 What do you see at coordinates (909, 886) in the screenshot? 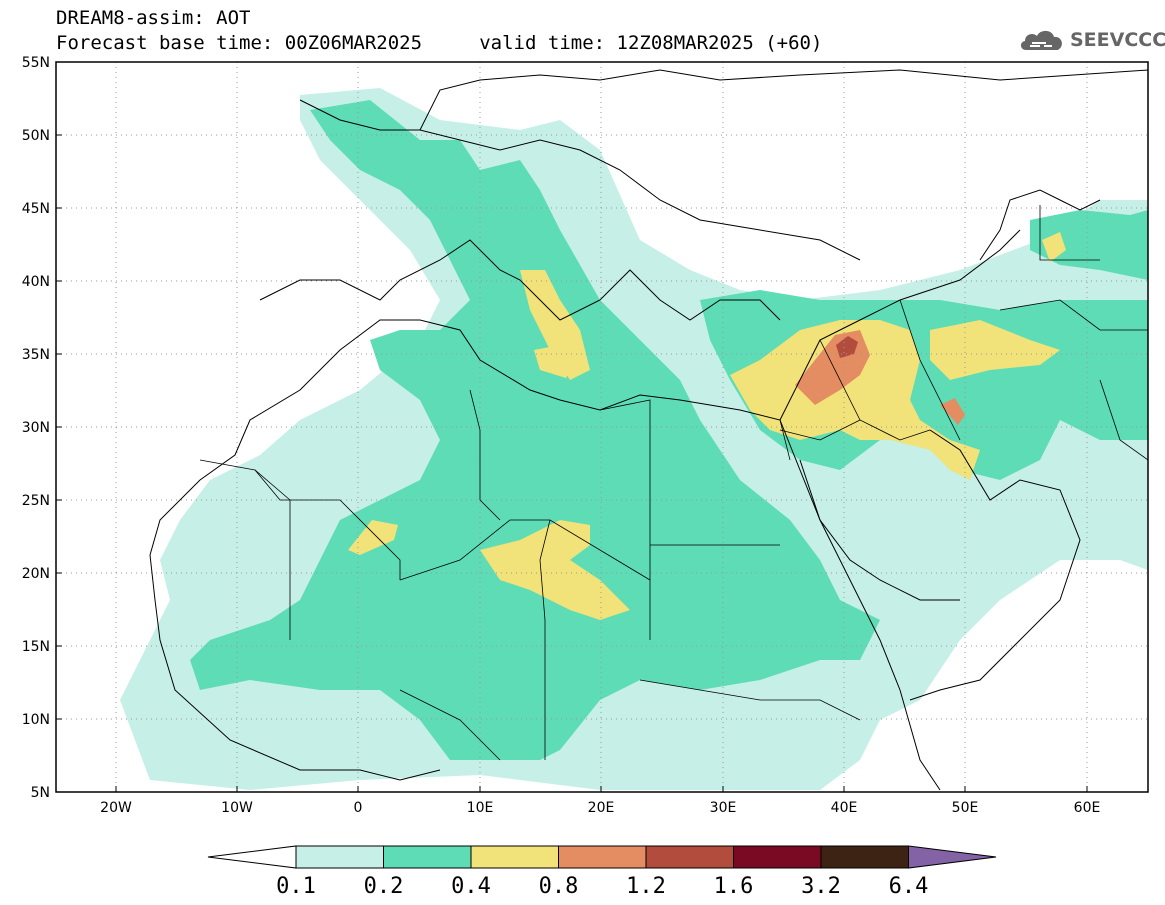
I see `colorbar-label: 6.4` at bounding box center [909, 886].